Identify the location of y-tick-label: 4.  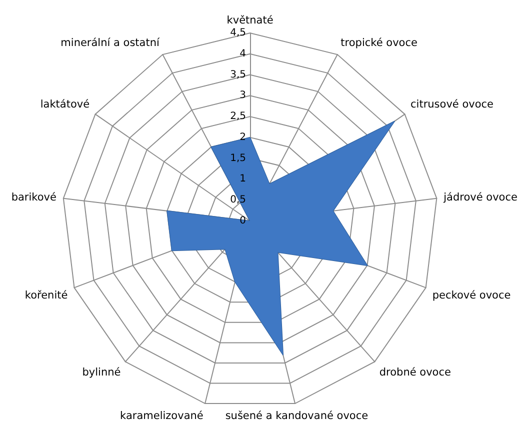
(243, 54).